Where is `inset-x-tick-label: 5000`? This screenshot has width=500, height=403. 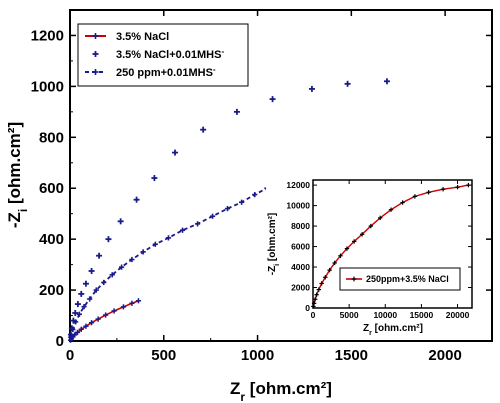
inset-x-tick-label: 5000 is located at coordinates (349, 315).